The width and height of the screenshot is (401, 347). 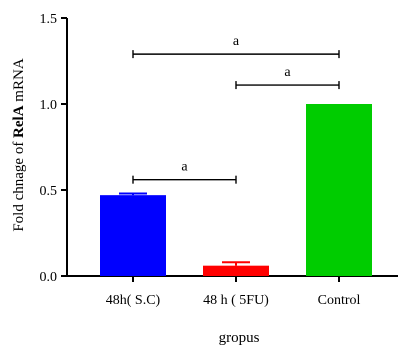 What do you see at coordinates (49, 277) in the screenshot?
I see `y-tick-label: 0.0` at bounding box center [49, 277].